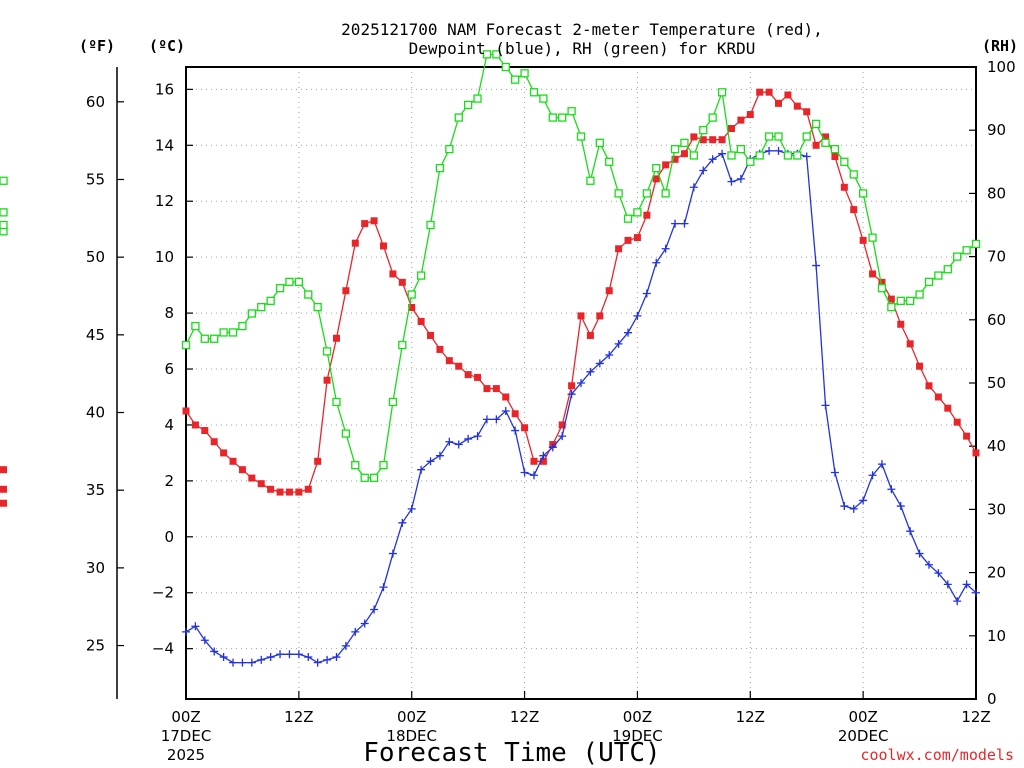  Describe the element at coordinates (996, 193) in the screenshot. I see `rh-tick-label: 80` at that location.